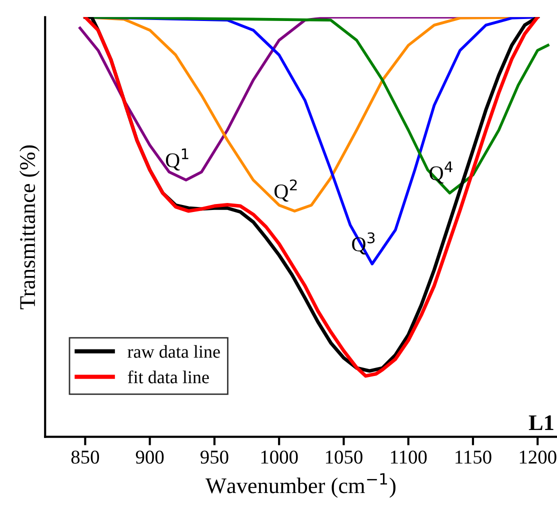 This screenshot has width=557, height=505. I want to click on x-tick-label: 1100, so click(408, 457).